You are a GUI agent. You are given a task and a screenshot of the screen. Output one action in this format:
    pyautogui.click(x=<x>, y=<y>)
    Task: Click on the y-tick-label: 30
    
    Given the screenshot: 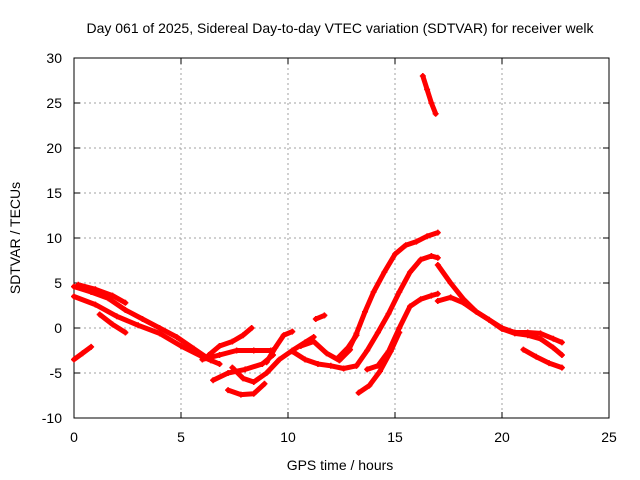 What is the action you would take?
    pyautogui.click(x=54, y=58)
    